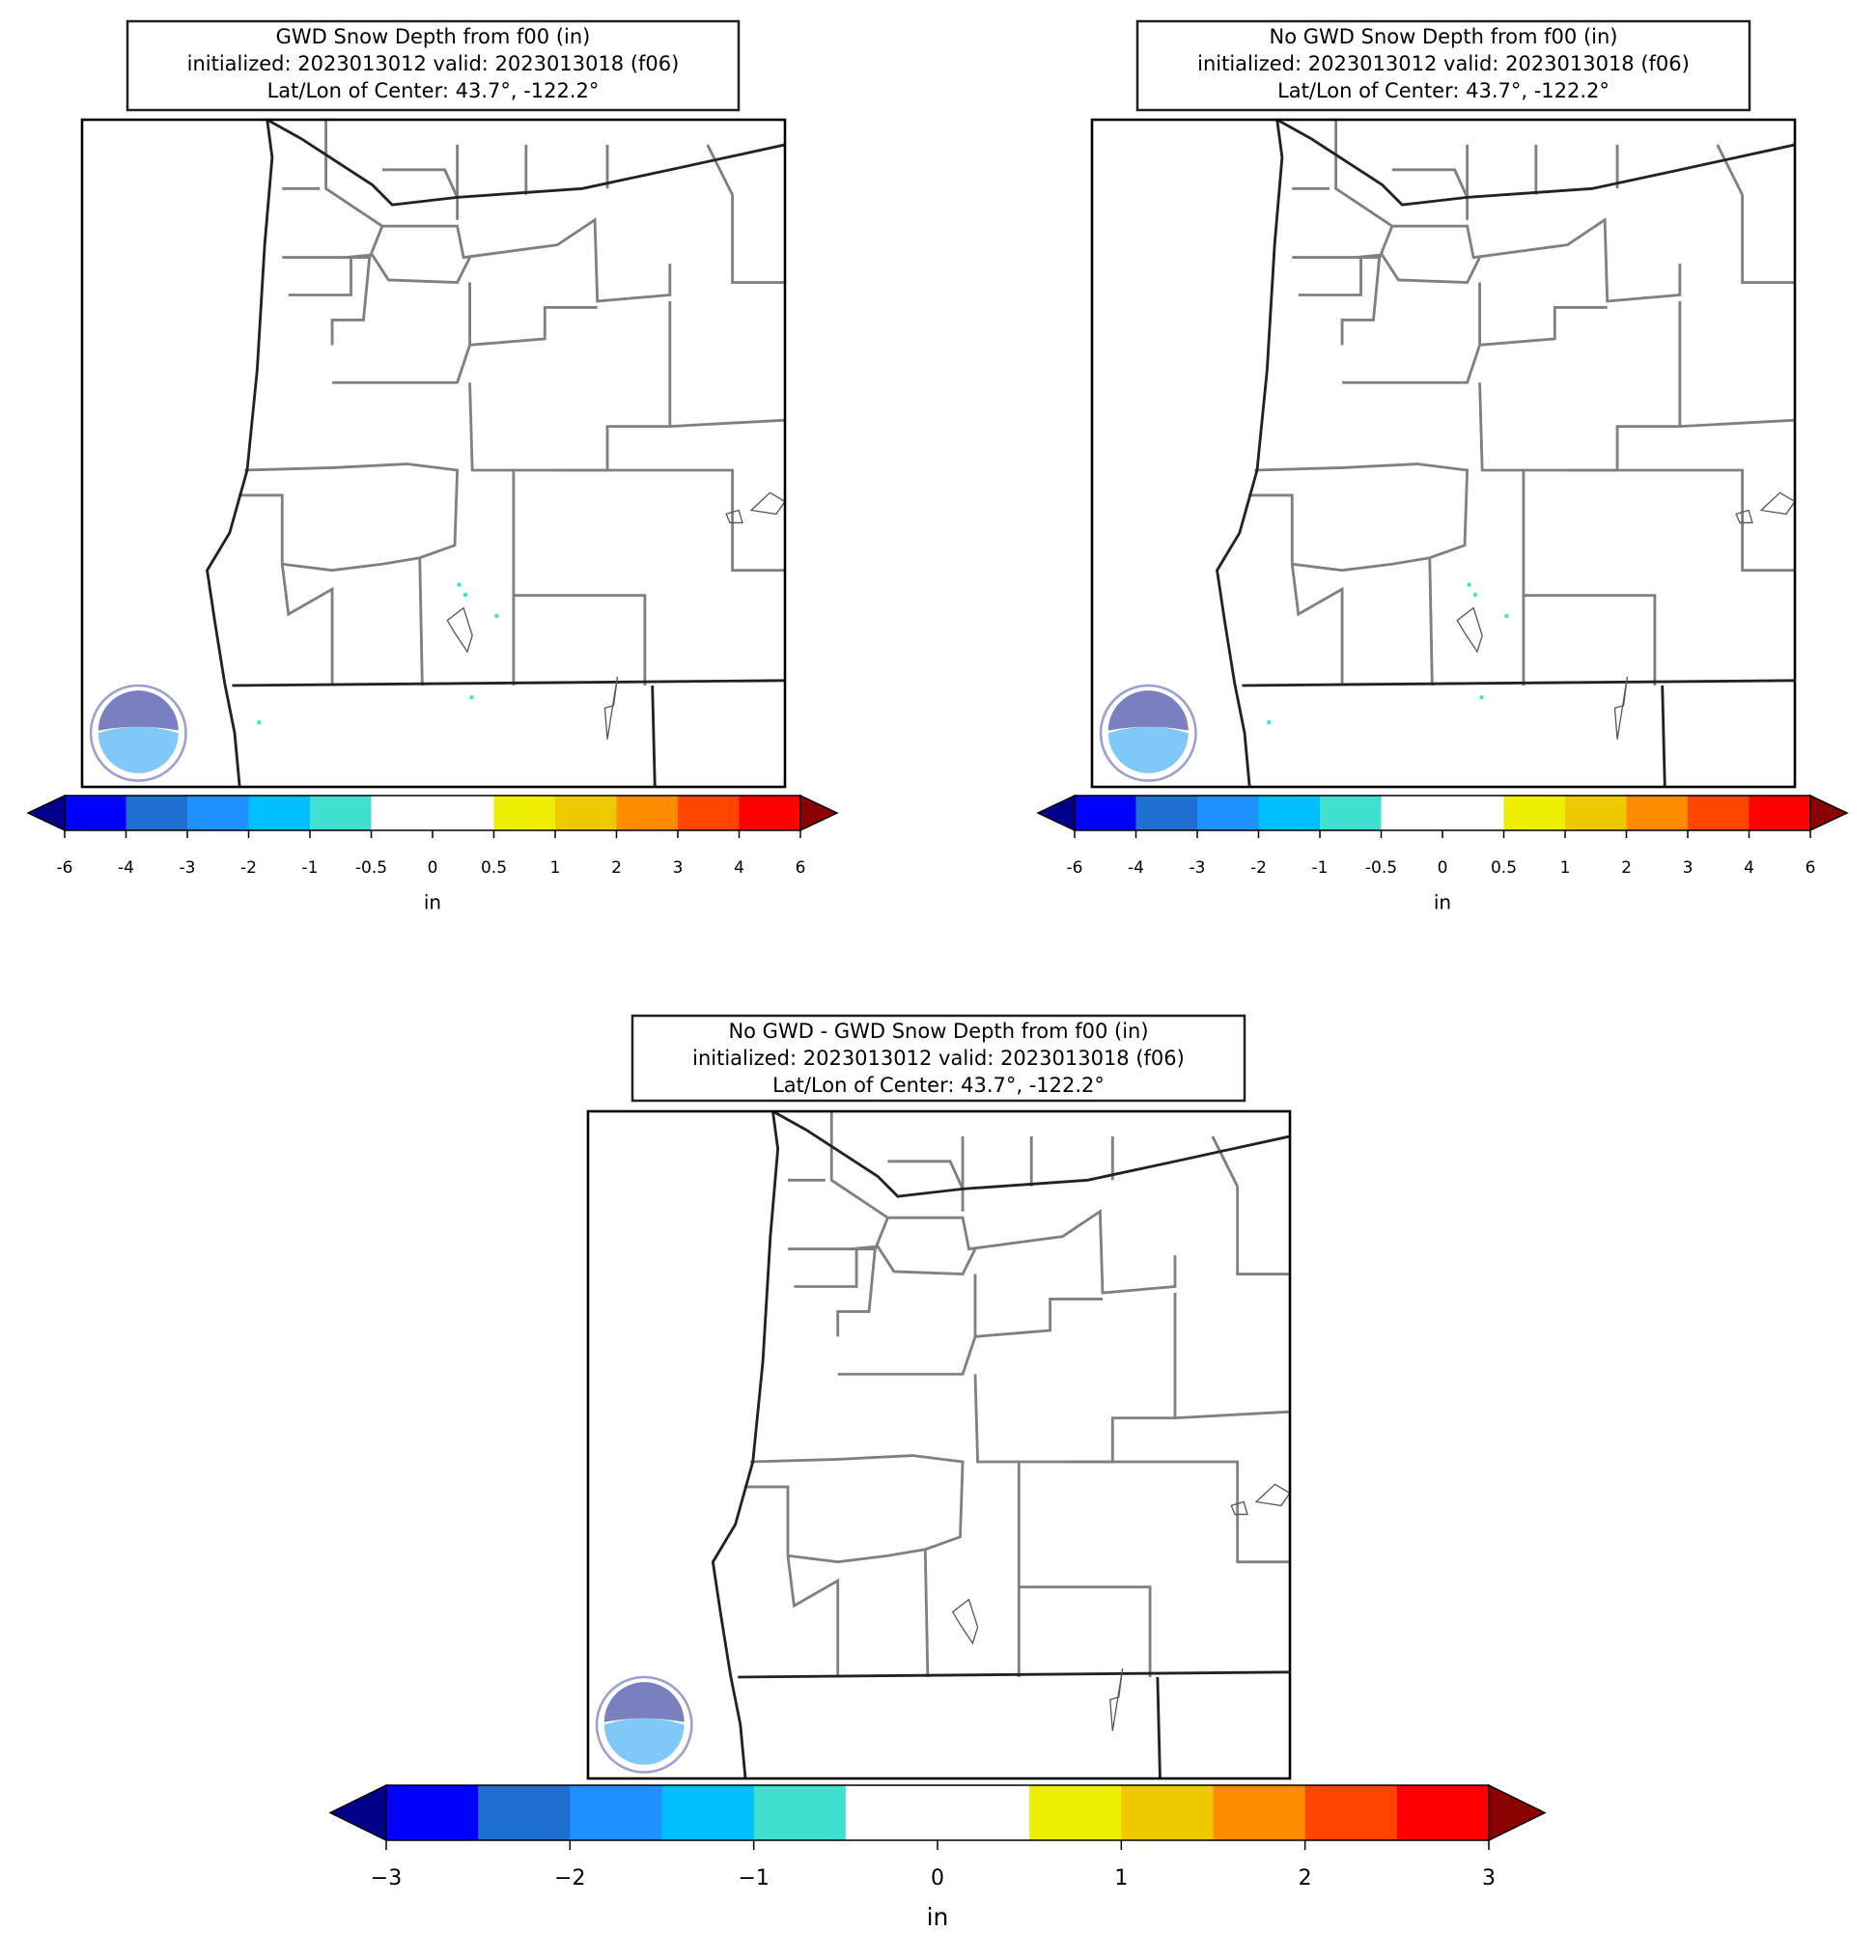  I want to click on colorbar-tick-label: -0.5, so click(371, 868).